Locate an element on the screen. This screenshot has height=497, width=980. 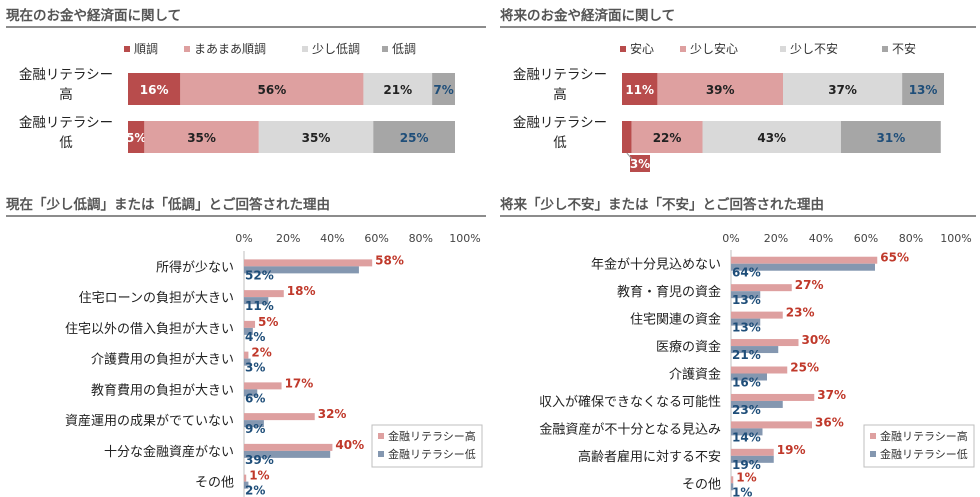
legend-label: 少し安心 is located at coordinates (714, 48).